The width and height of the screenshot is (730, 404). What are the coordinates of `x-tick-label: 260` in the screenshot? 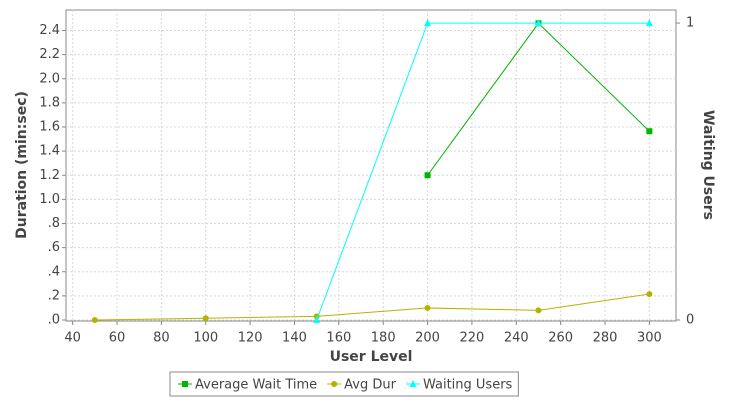 It's located at (560, 338).